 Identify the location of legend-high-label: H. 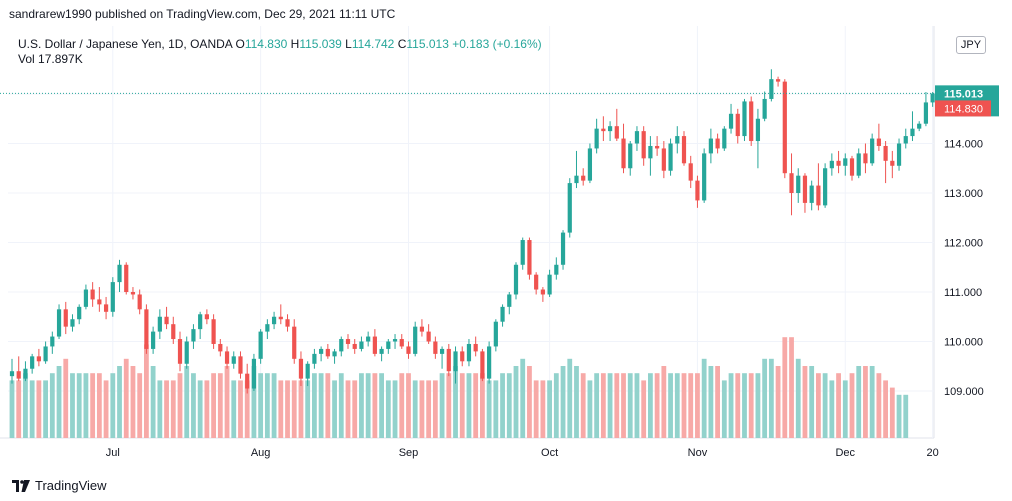
(295, 44).